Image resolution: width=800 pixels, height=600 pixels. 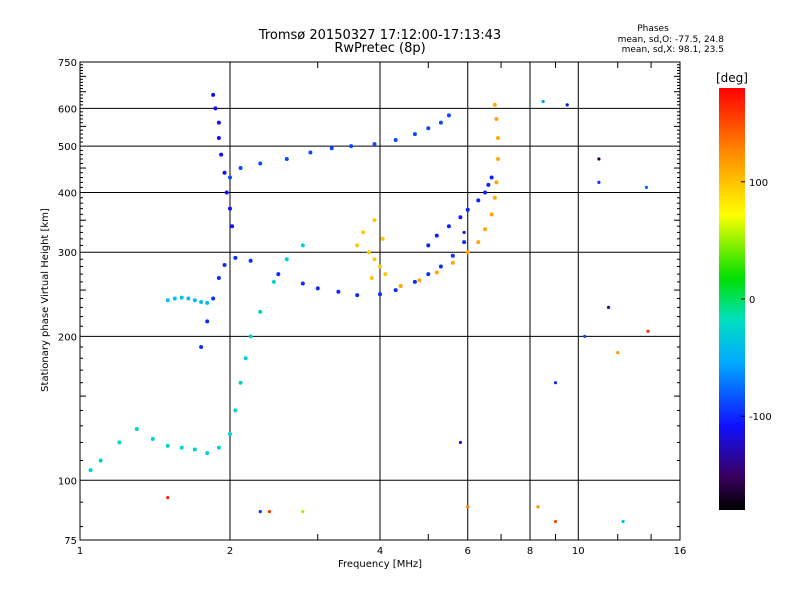 What do you see at coordinates (379, 35) in the screenshot?
I see `chart-title: Tromsø 20150327 17:12:00-17:13:43` at bounding box center [379, 35].